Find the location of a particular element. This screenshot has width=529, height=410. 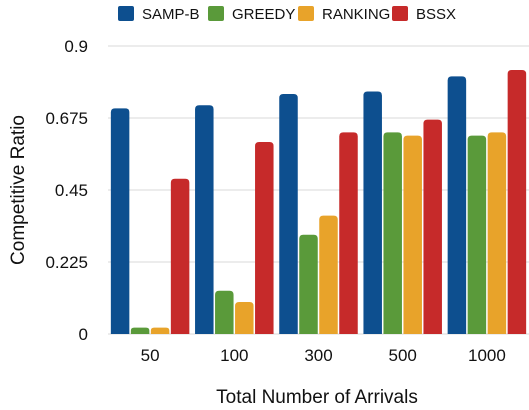

legend-swatch-ranking is located at coordinates (306, 13).